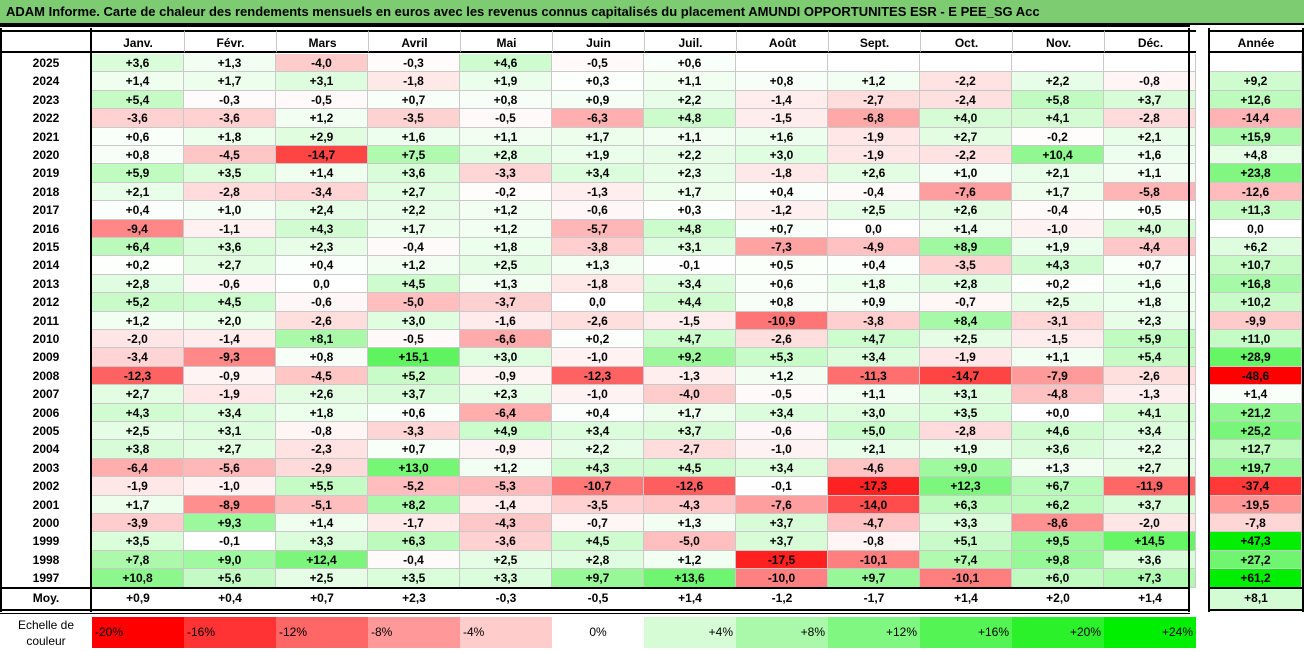  I want to click on annual-cell: +47,3, so click(1256, 541).